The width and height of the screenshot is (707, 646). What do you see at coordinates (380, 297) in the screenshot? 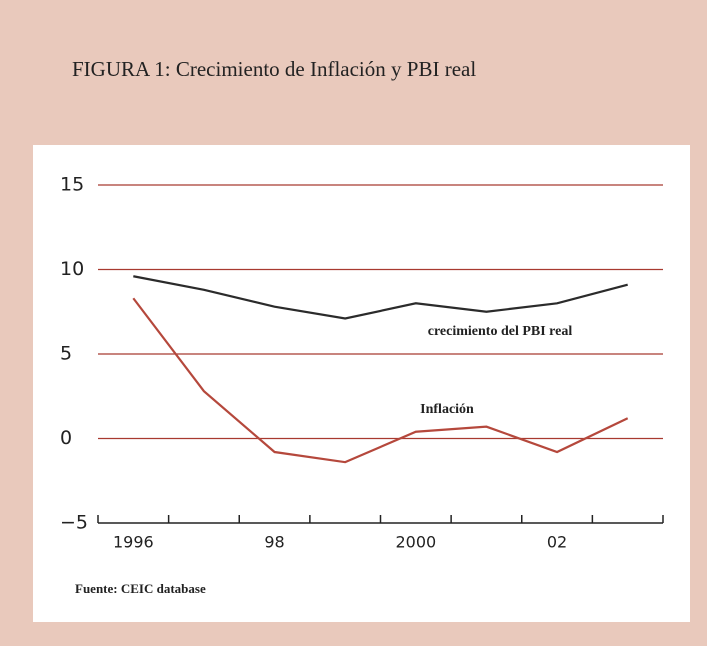
I see `series-line` at bounding box center [380, 297].